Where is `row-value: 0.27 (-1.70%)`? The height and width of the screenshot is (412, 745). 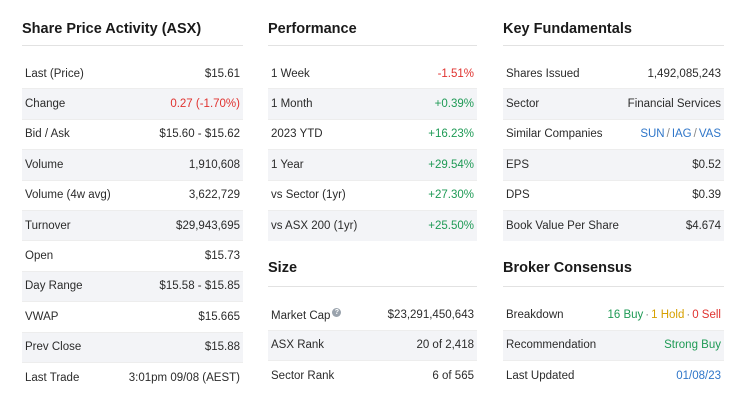
row-value: 0.27 (-1.70%) is located at coordinates (205, 104).